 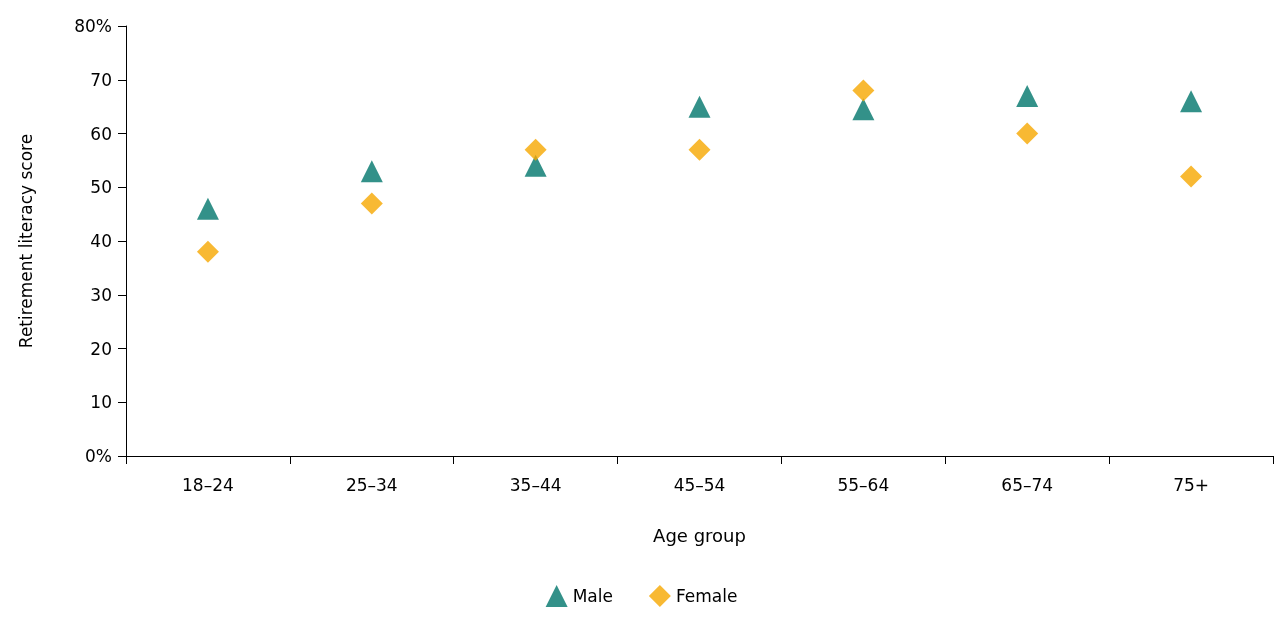 I want to click on x-tick-label: 55–64, so click(x=863, y=484).